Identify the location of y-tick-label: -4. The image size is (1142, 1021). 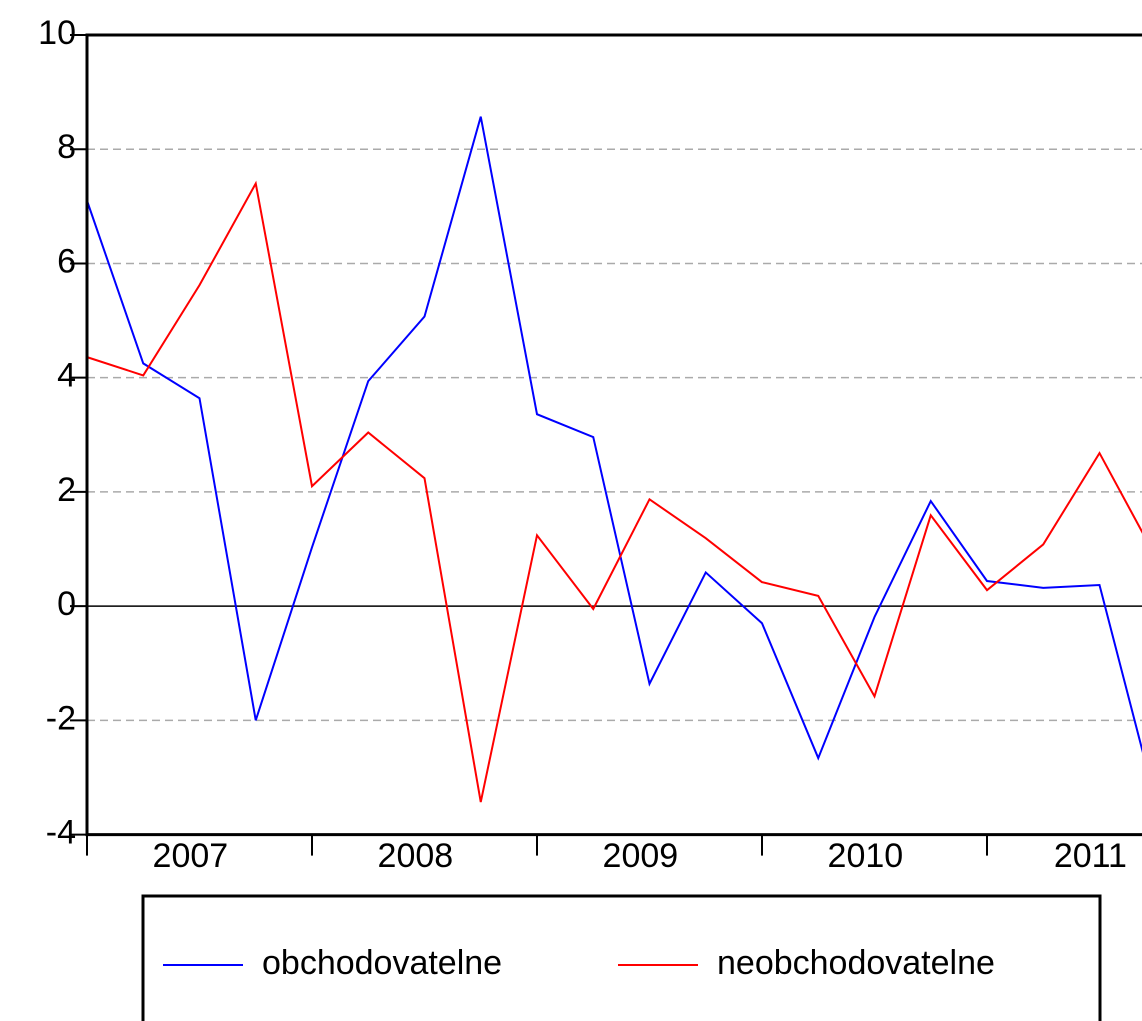
(61, 833).